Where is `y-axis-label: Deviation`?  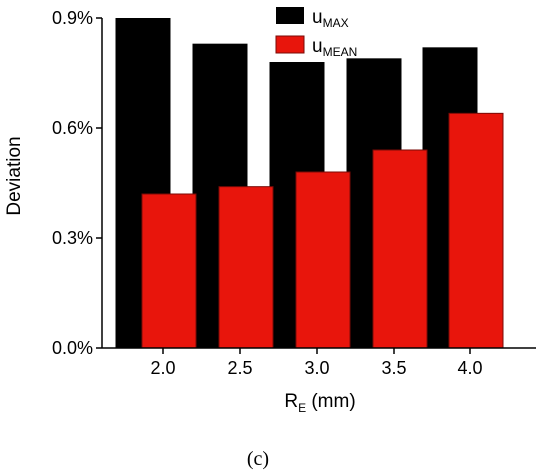 y-axis-label: Deviation is located at coordinates (14, 175).